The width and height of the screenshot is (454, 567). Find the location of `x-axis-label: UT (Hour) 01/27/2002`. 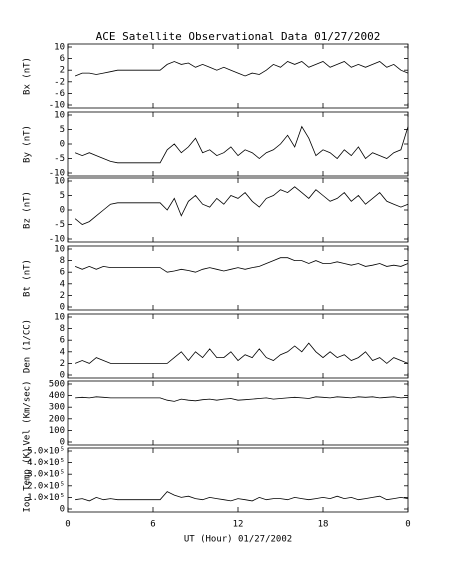

x-axis-label: UT (Hour) 01/27/2002 is located at coordinates (238, 540).